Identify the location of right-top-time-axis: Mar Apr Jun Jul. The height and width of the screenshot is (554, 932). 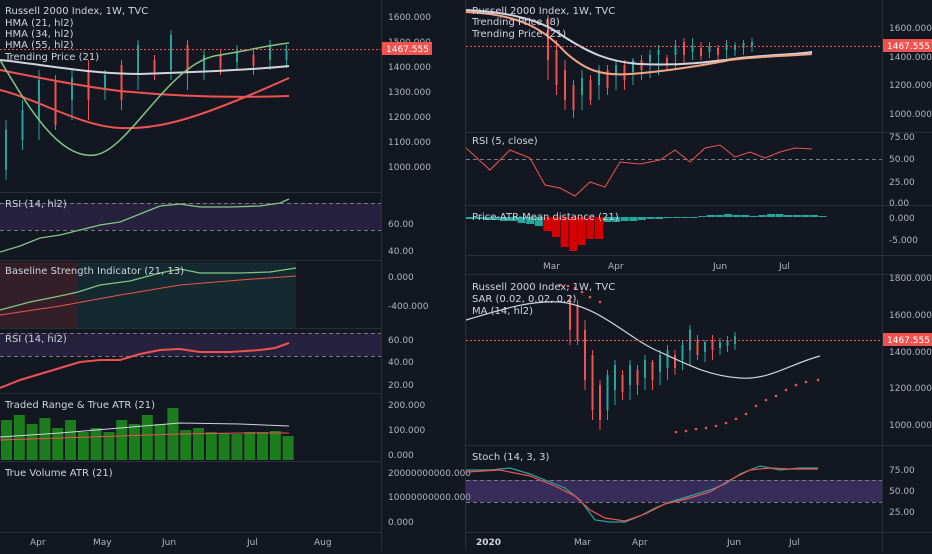
(666, 267).